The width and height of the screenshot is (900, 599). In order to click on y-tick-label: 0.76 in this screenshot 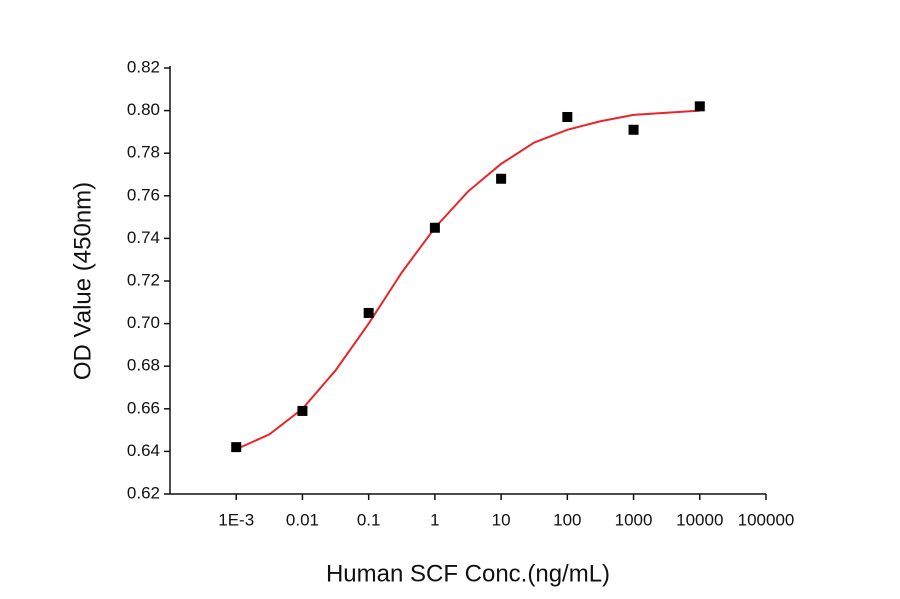, I will do `click(143, 194)`.